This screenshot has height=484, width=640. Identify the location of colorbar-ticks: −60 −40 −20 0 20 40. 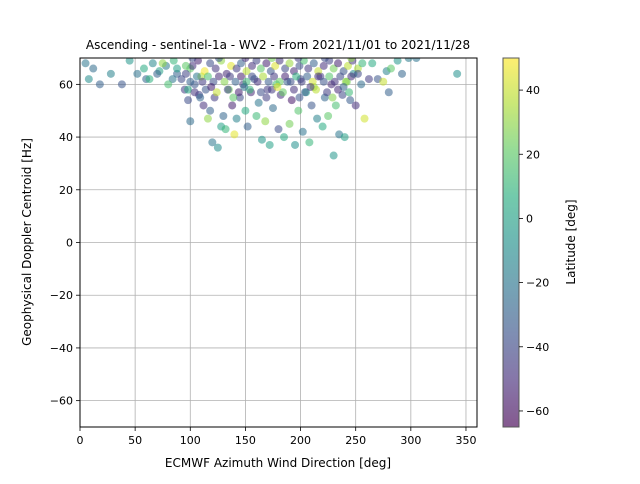
(534, 251).